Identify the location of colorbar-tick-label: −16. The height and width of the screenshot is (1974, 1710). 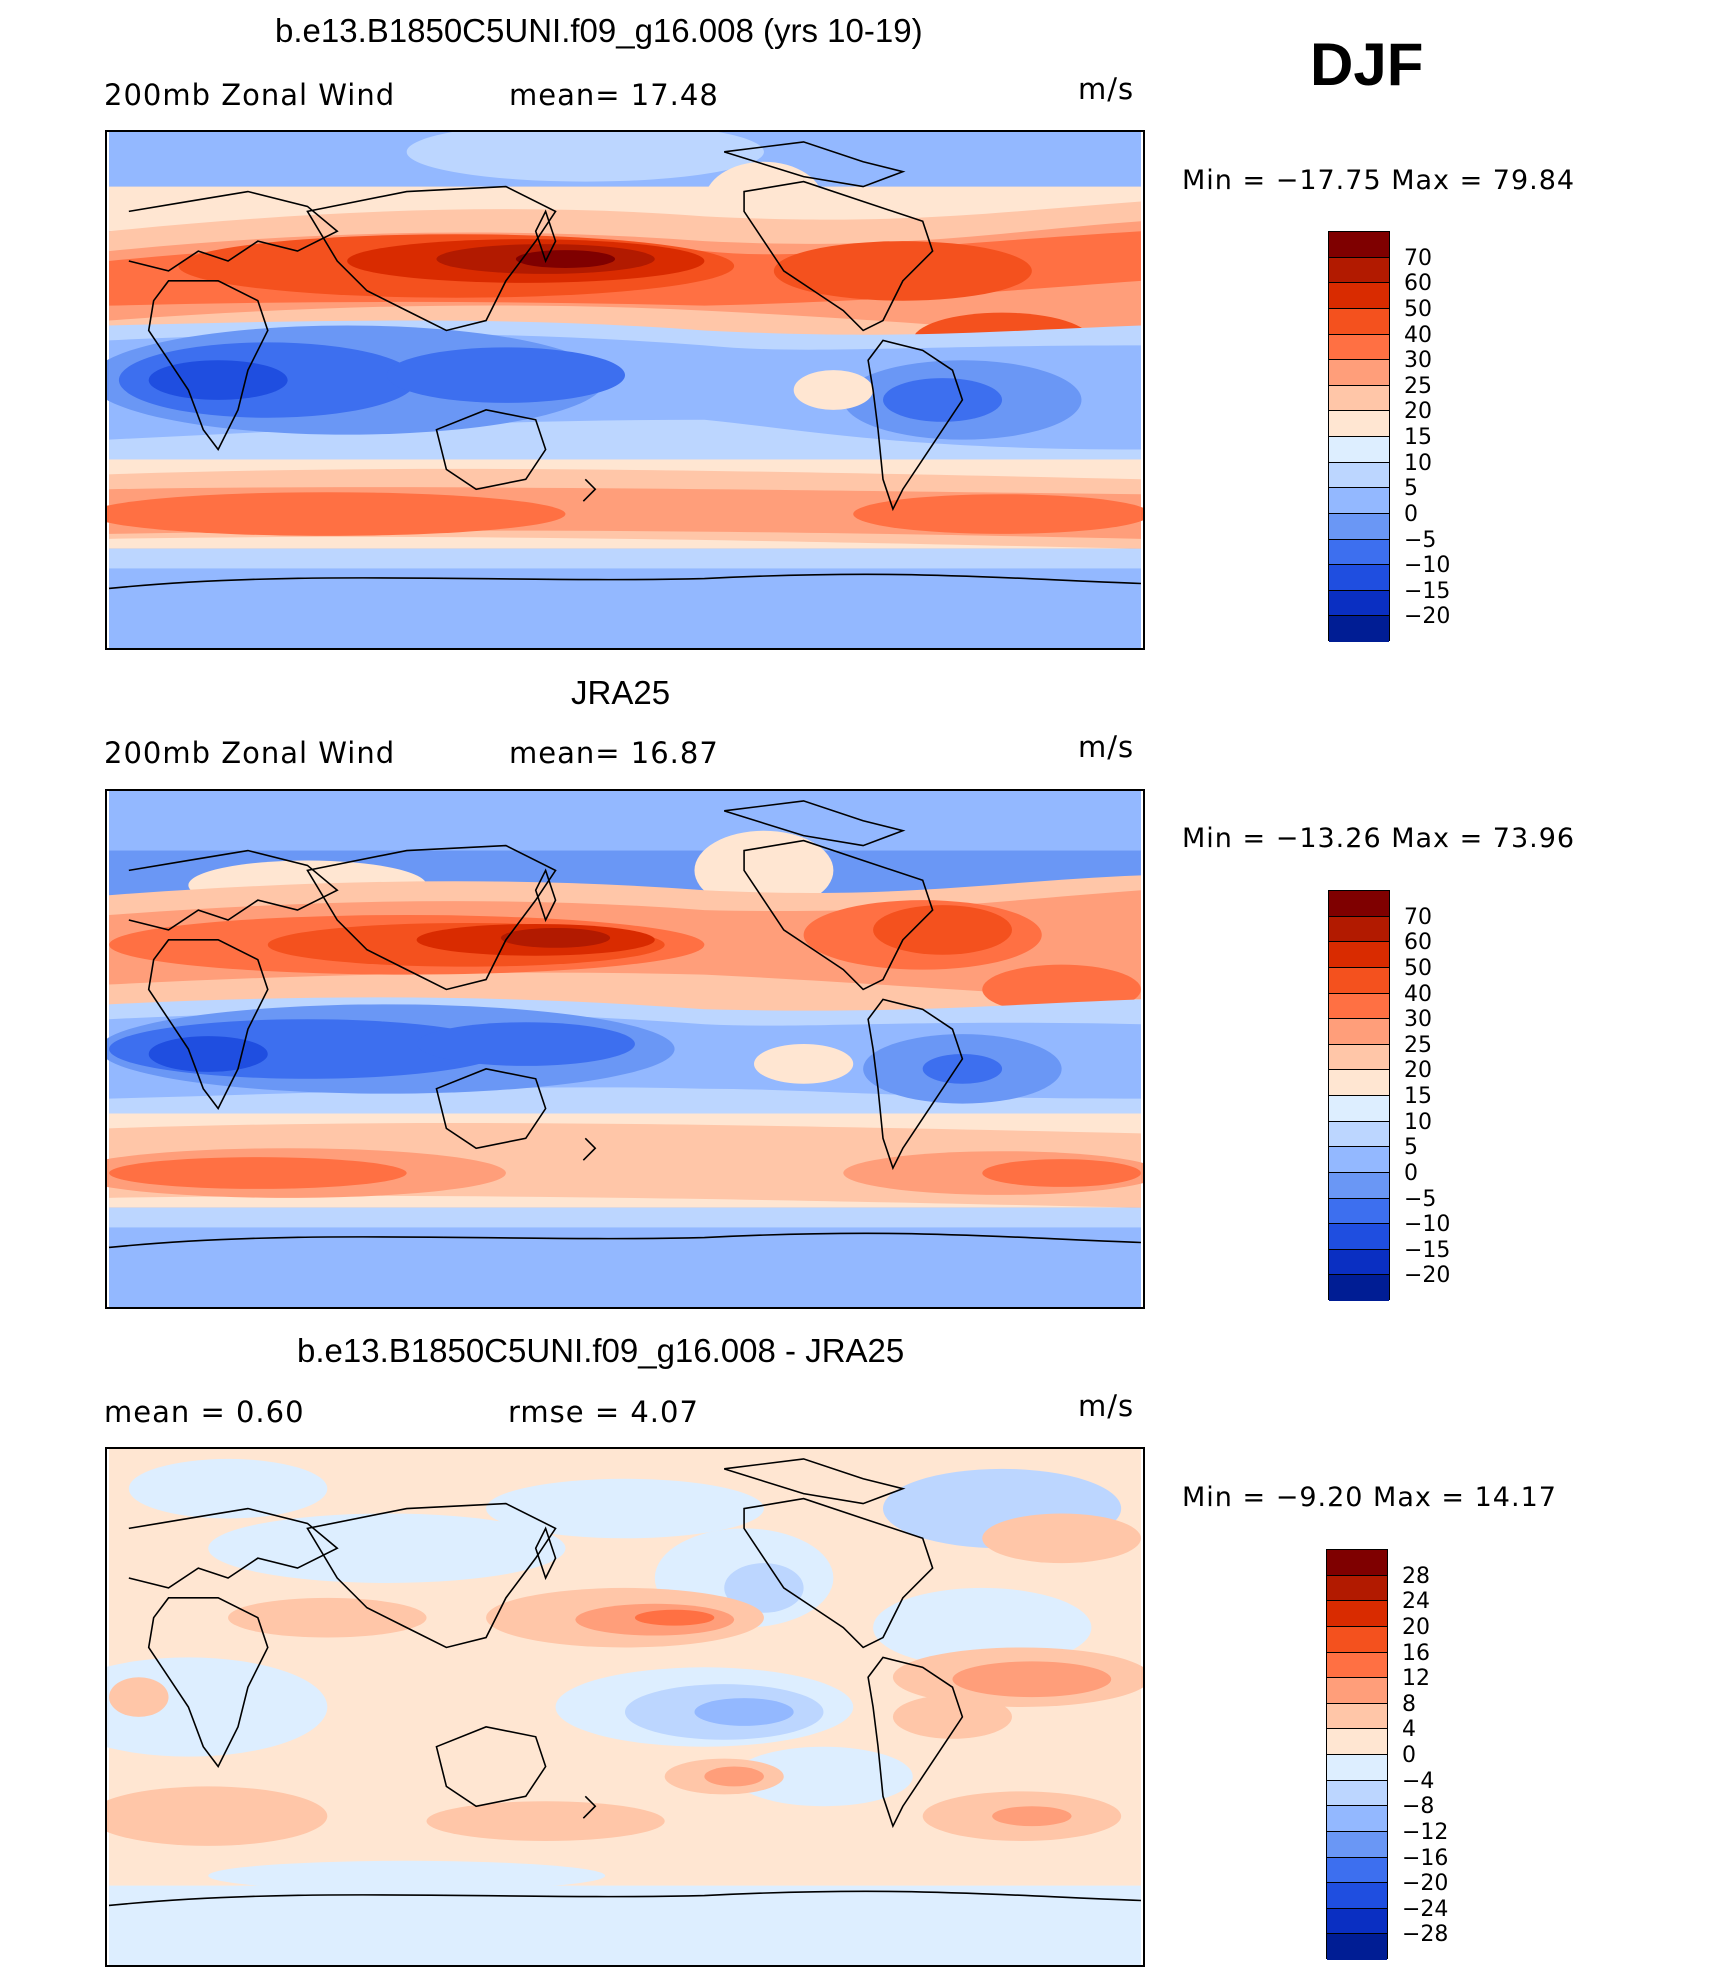
(1425, 1858).